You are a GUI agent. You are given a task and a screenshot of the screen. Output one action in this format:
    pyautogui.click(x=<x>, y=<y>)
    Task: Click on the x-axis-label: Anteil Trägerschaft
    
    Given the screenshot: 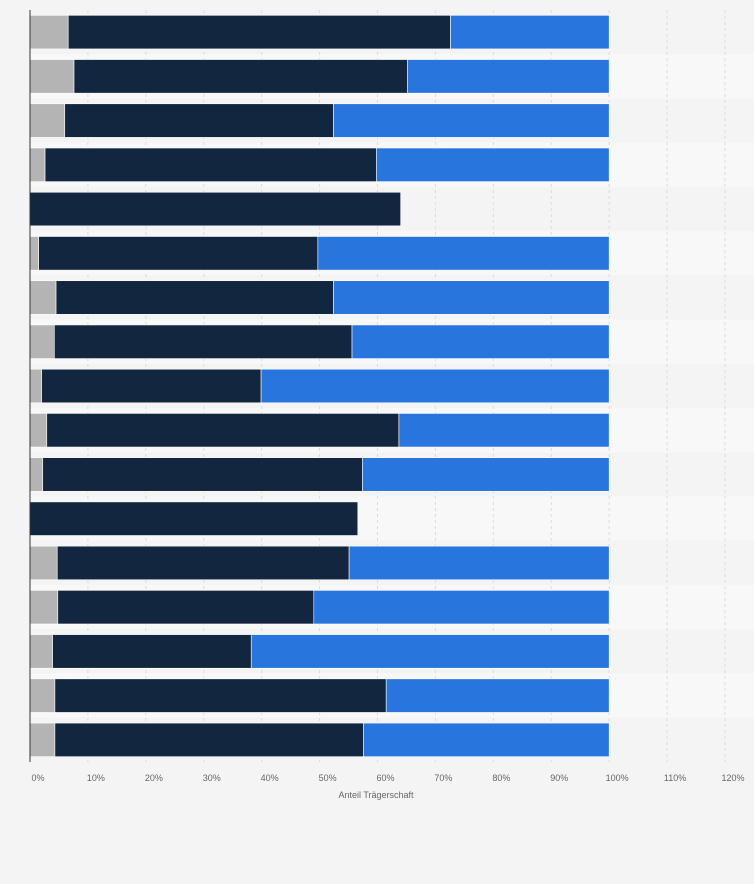 What is the action you would take?
    pyautogui.click(x=376, y=795)
    